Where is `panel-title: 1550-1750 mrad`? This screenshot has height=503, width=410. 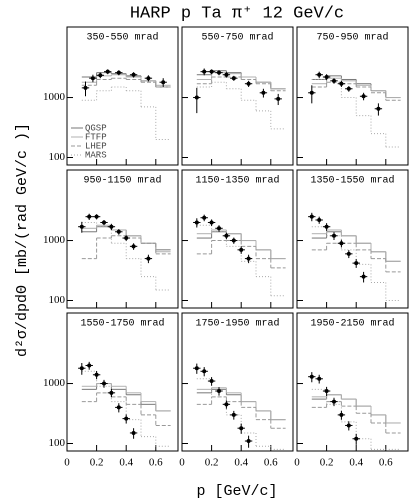 panel-title: 1550-1750 mrad is located at coordinates (122, 324).